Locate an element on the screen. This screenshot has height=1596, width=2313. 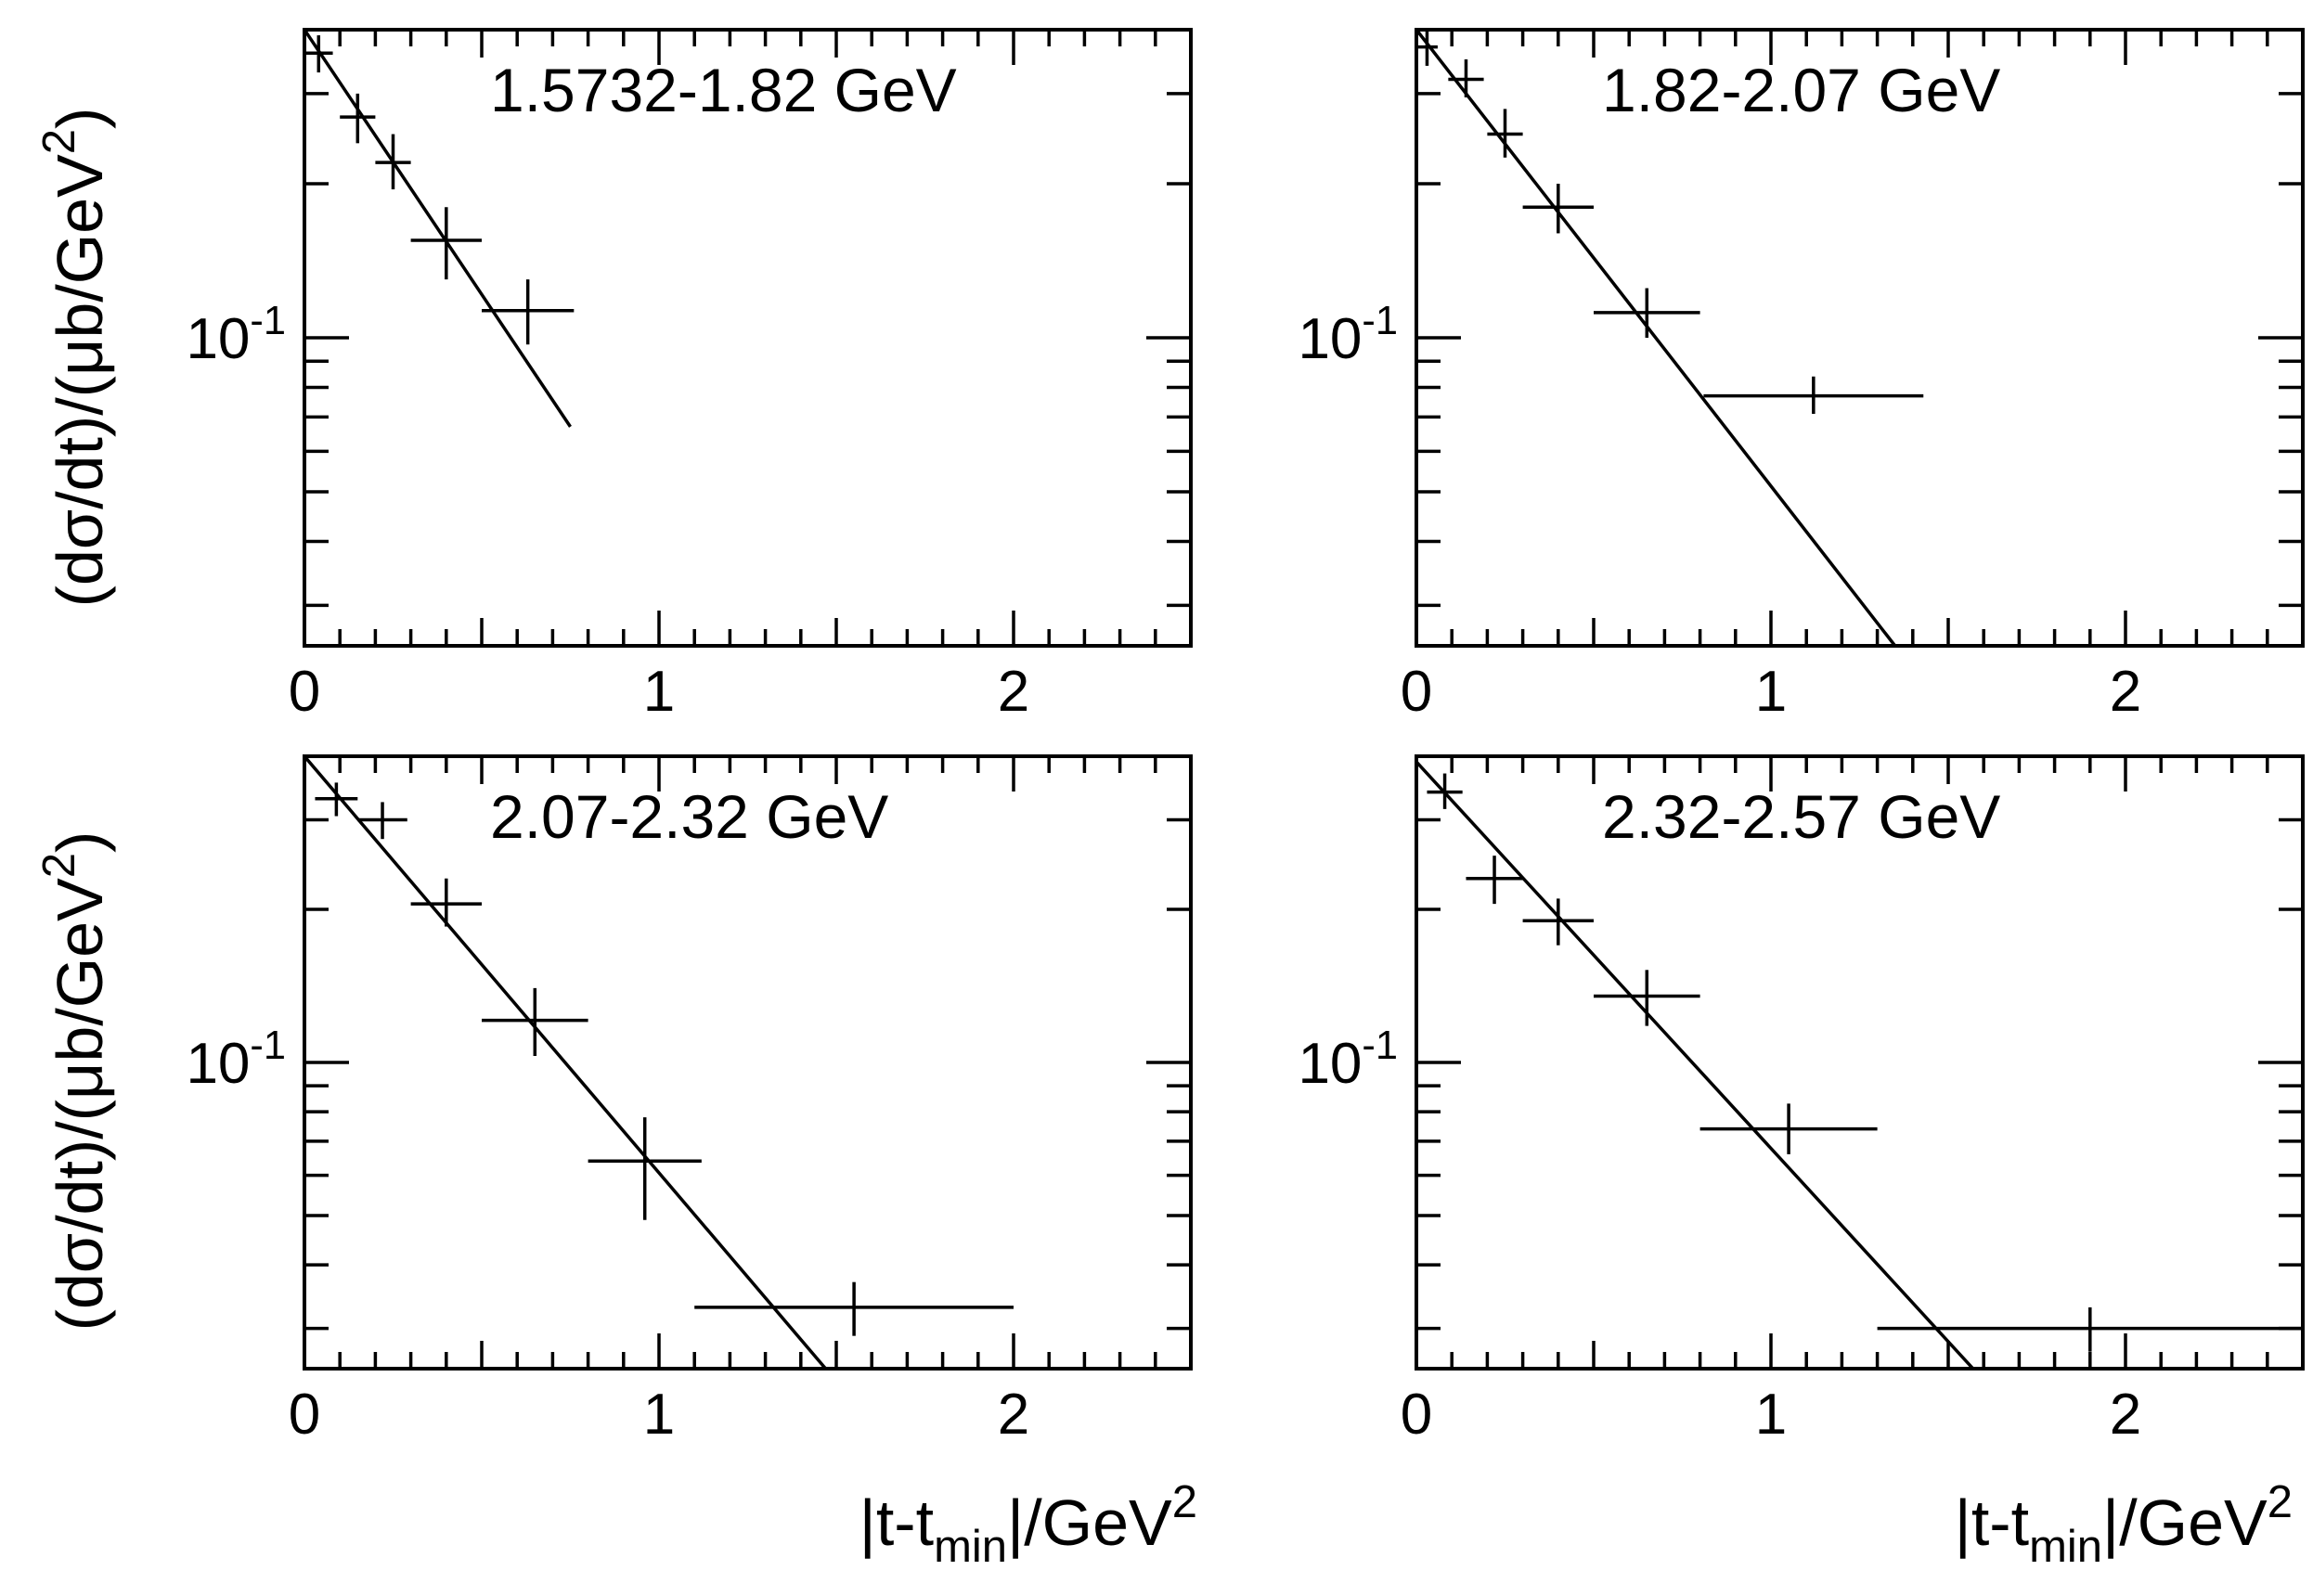
x-axis-title-left: |t-tmin|/GeV2 is located at coordinates (1028, 1525).